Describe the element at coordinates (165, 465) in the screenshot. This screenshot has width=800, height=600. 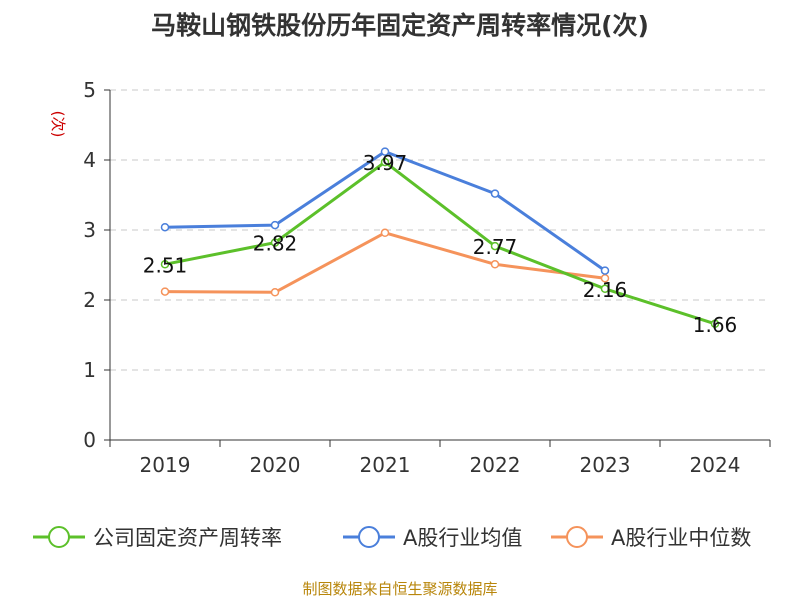
I see `x-tick-label: 2019` at that location.